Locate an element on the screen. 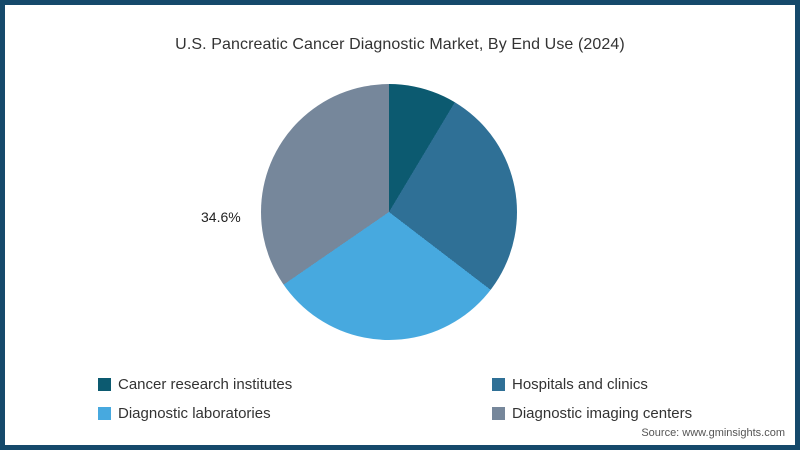  legend-label: Cancer research institutes is located at coordinates (205, 384).